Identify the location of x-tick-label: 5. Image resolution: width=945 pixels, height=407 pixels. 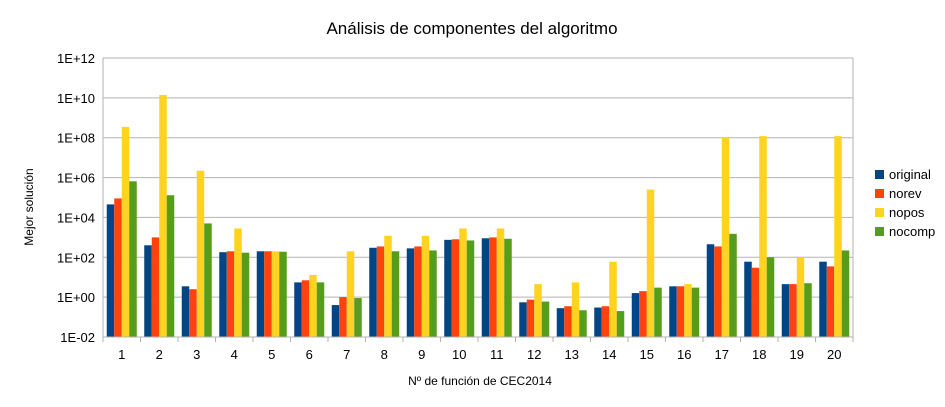
(271, 354).